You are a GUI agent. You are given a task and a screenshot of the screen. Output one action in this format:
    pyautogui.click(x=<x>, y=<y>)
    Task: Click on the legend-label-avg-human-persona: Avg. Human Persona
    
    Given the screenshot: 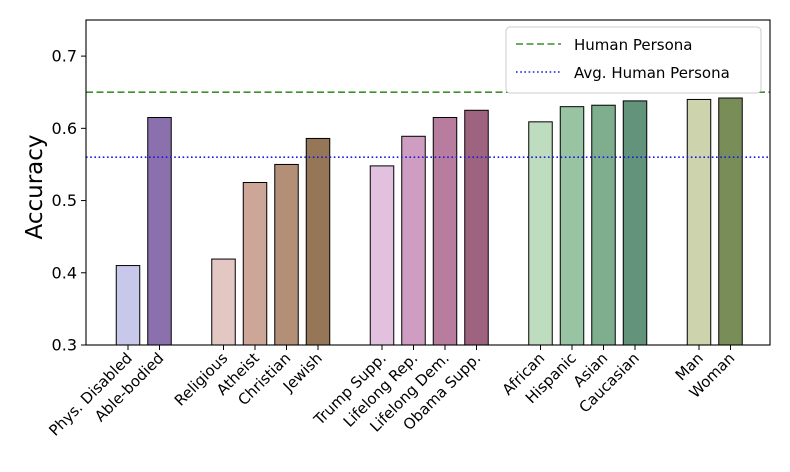 What is the action you would take?
    pyautogui.click(x=652, y=73)
    